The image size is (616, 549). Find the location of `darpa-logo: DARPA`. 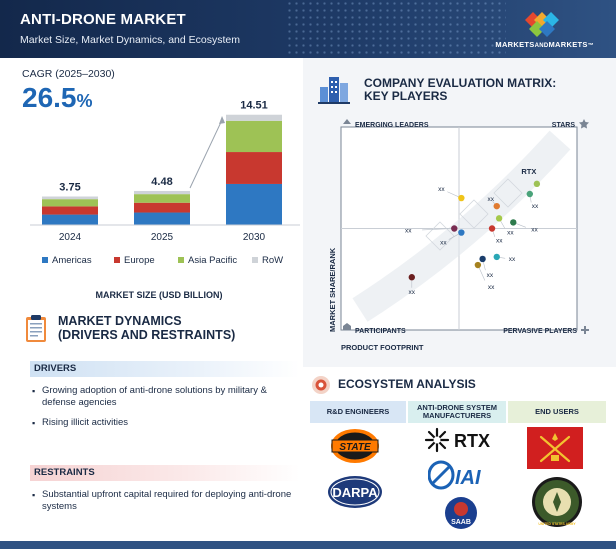

darpa-logo: DARPA is located at coordinates (355, 492).